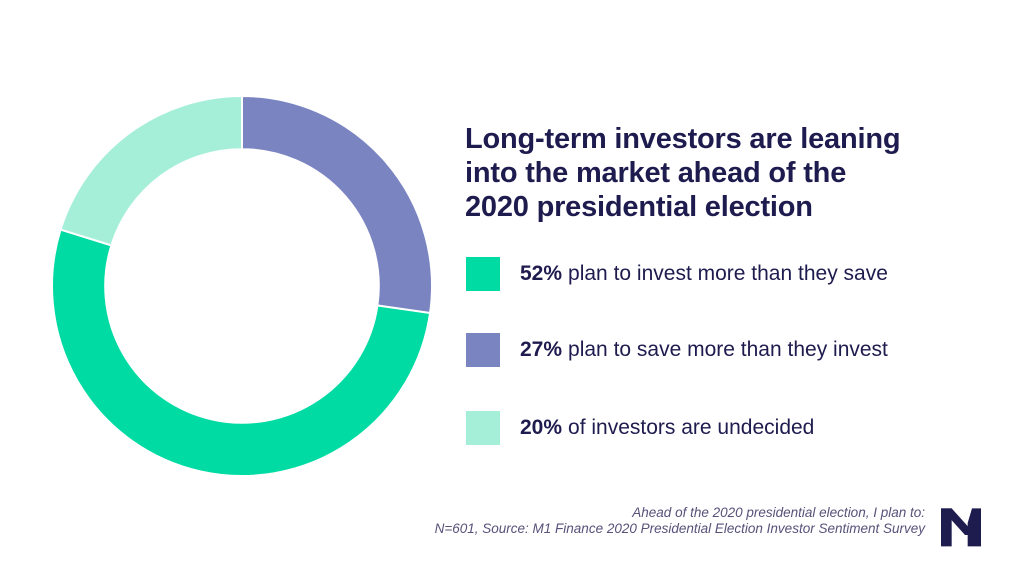  What do you see at coordinates (728, 349) in the screenshot?
I see `legend-text: plan to save more than they invest` at bounding box center [728, 349].